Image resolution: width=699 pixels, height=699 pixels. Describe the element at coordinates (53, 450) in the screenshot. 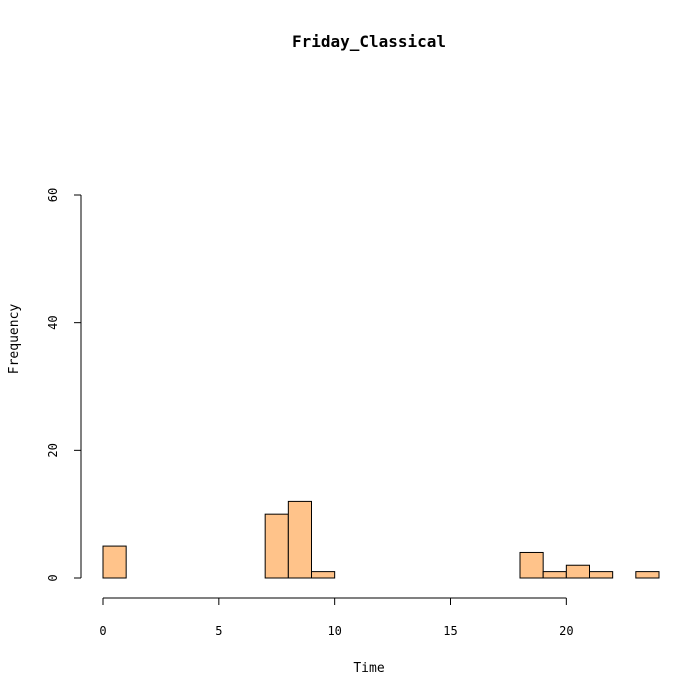

I see `y-tick-label: 20` at that location.